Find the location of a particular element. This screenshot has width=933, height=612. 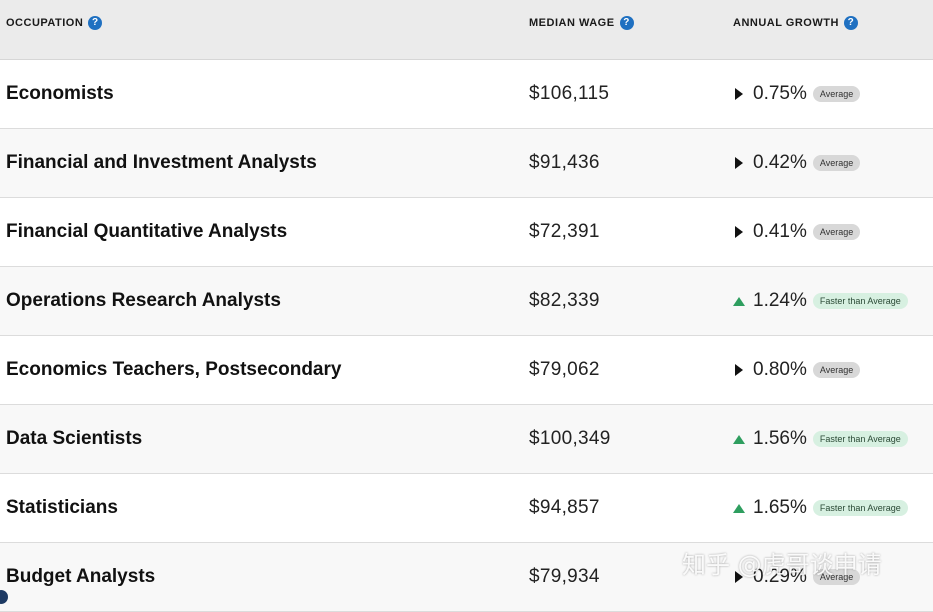

table-row: Budget Analysts $79,934 0.29% Average is located at coordinates (466, 577).